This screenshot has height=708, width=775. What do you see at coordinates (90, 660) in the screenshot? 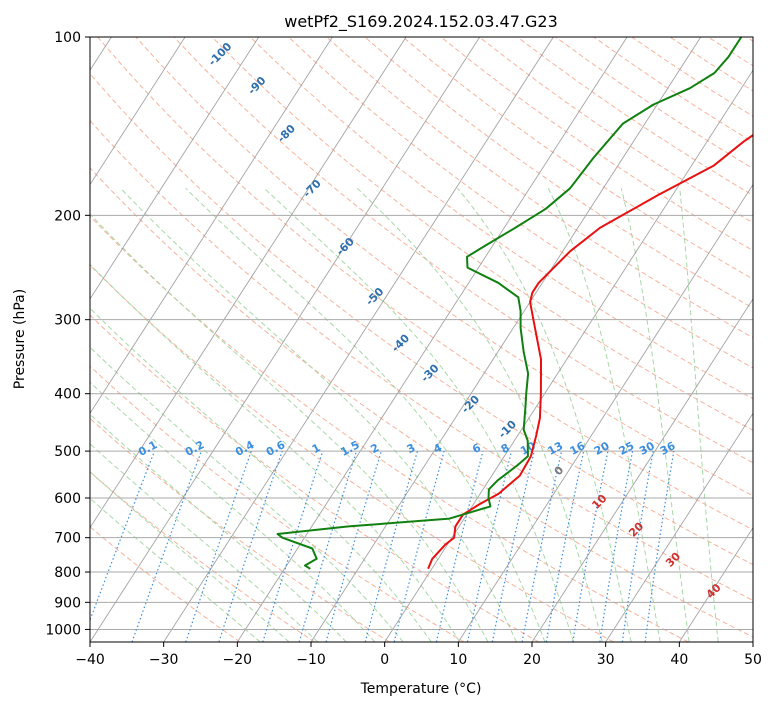
I see `x-tick-label: −40` at bounding box center [90, 660].